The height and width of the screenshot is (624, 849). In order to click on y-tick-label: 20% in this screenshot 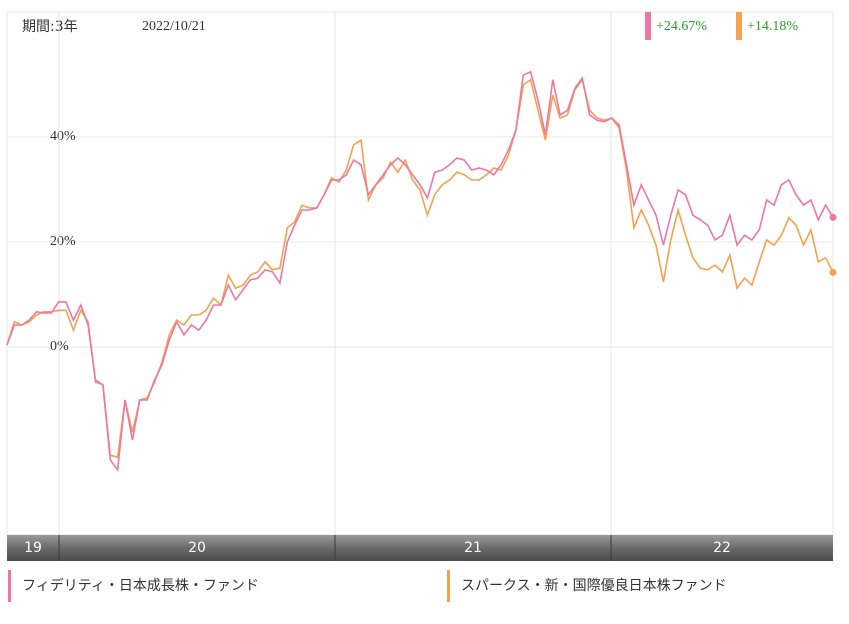, I will do `click(63, 241)`.